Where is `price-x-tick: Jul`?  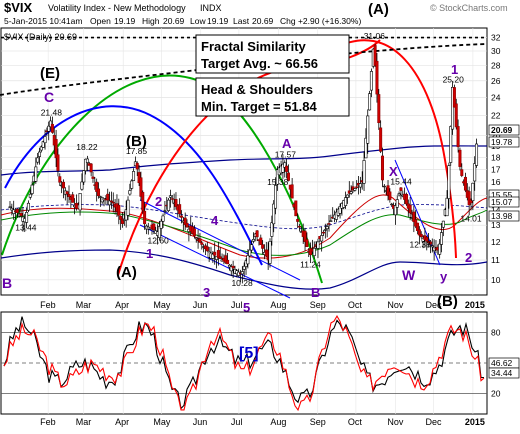 price-x-tick: Jul is located at coordinates (237, 305).